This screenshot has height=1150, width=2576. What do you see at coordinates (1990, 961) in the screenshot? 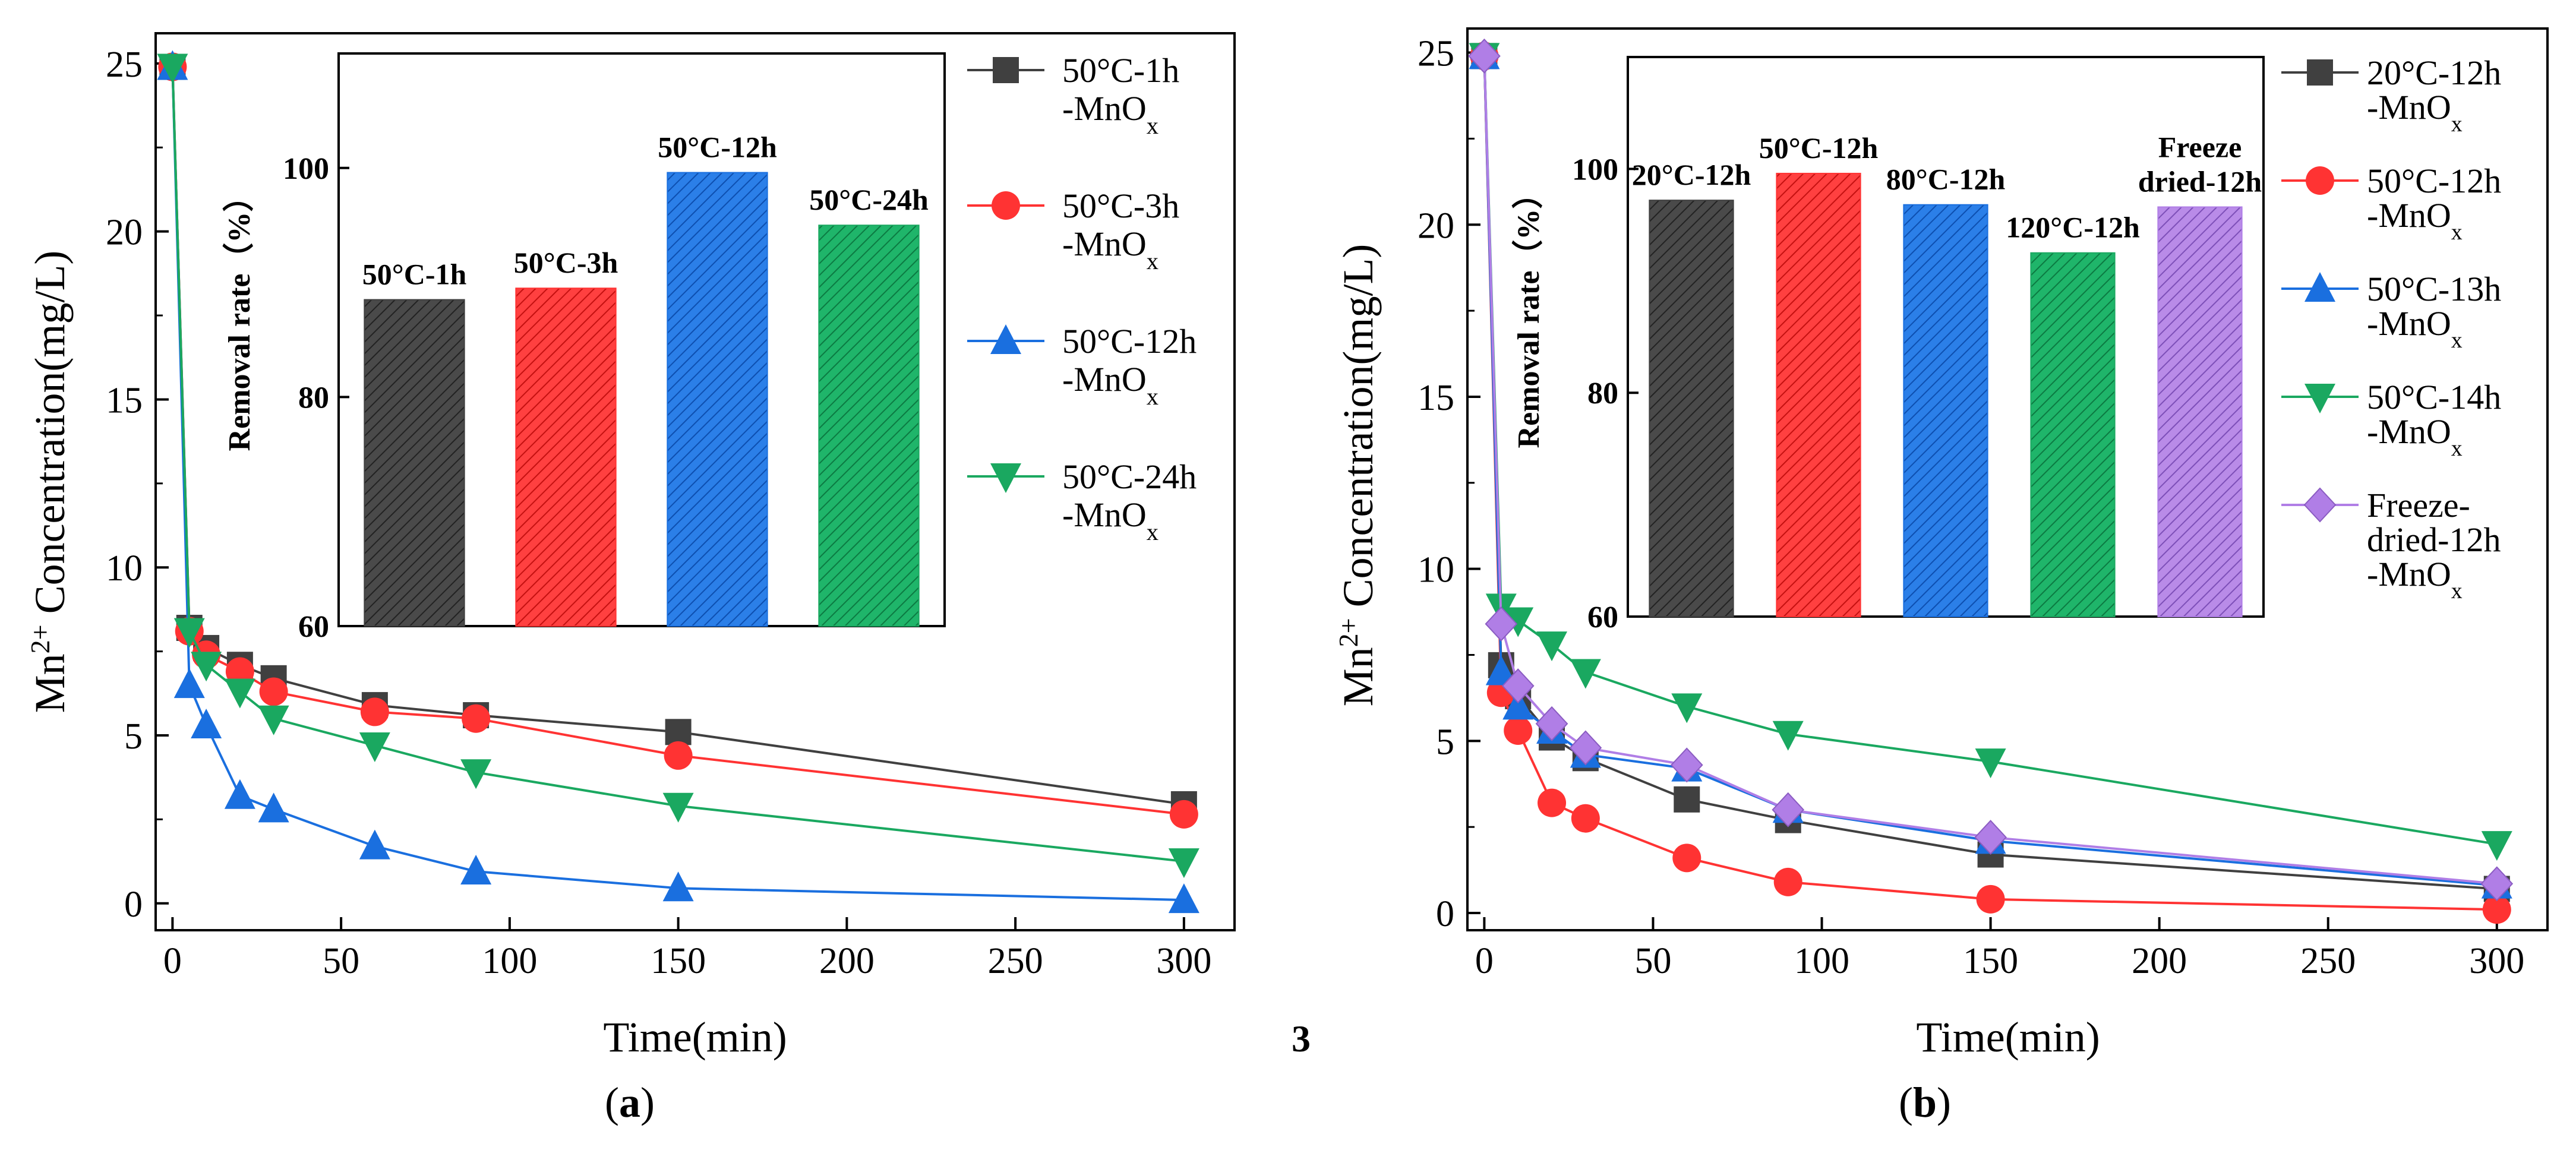
I see `x-tick-label: 150` at bounding box center [1990, 961].